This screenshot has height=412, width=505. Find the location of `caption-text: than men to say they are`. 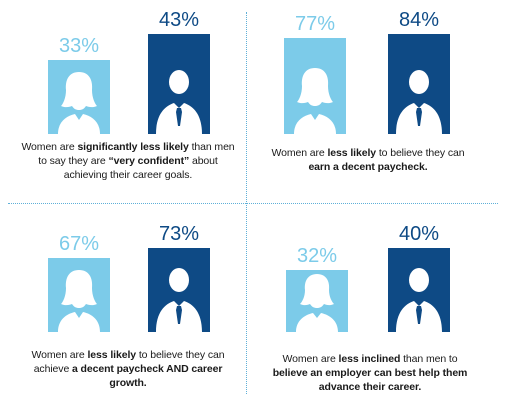

caption-text: than men to say they are is located at coordinates (136, 154).